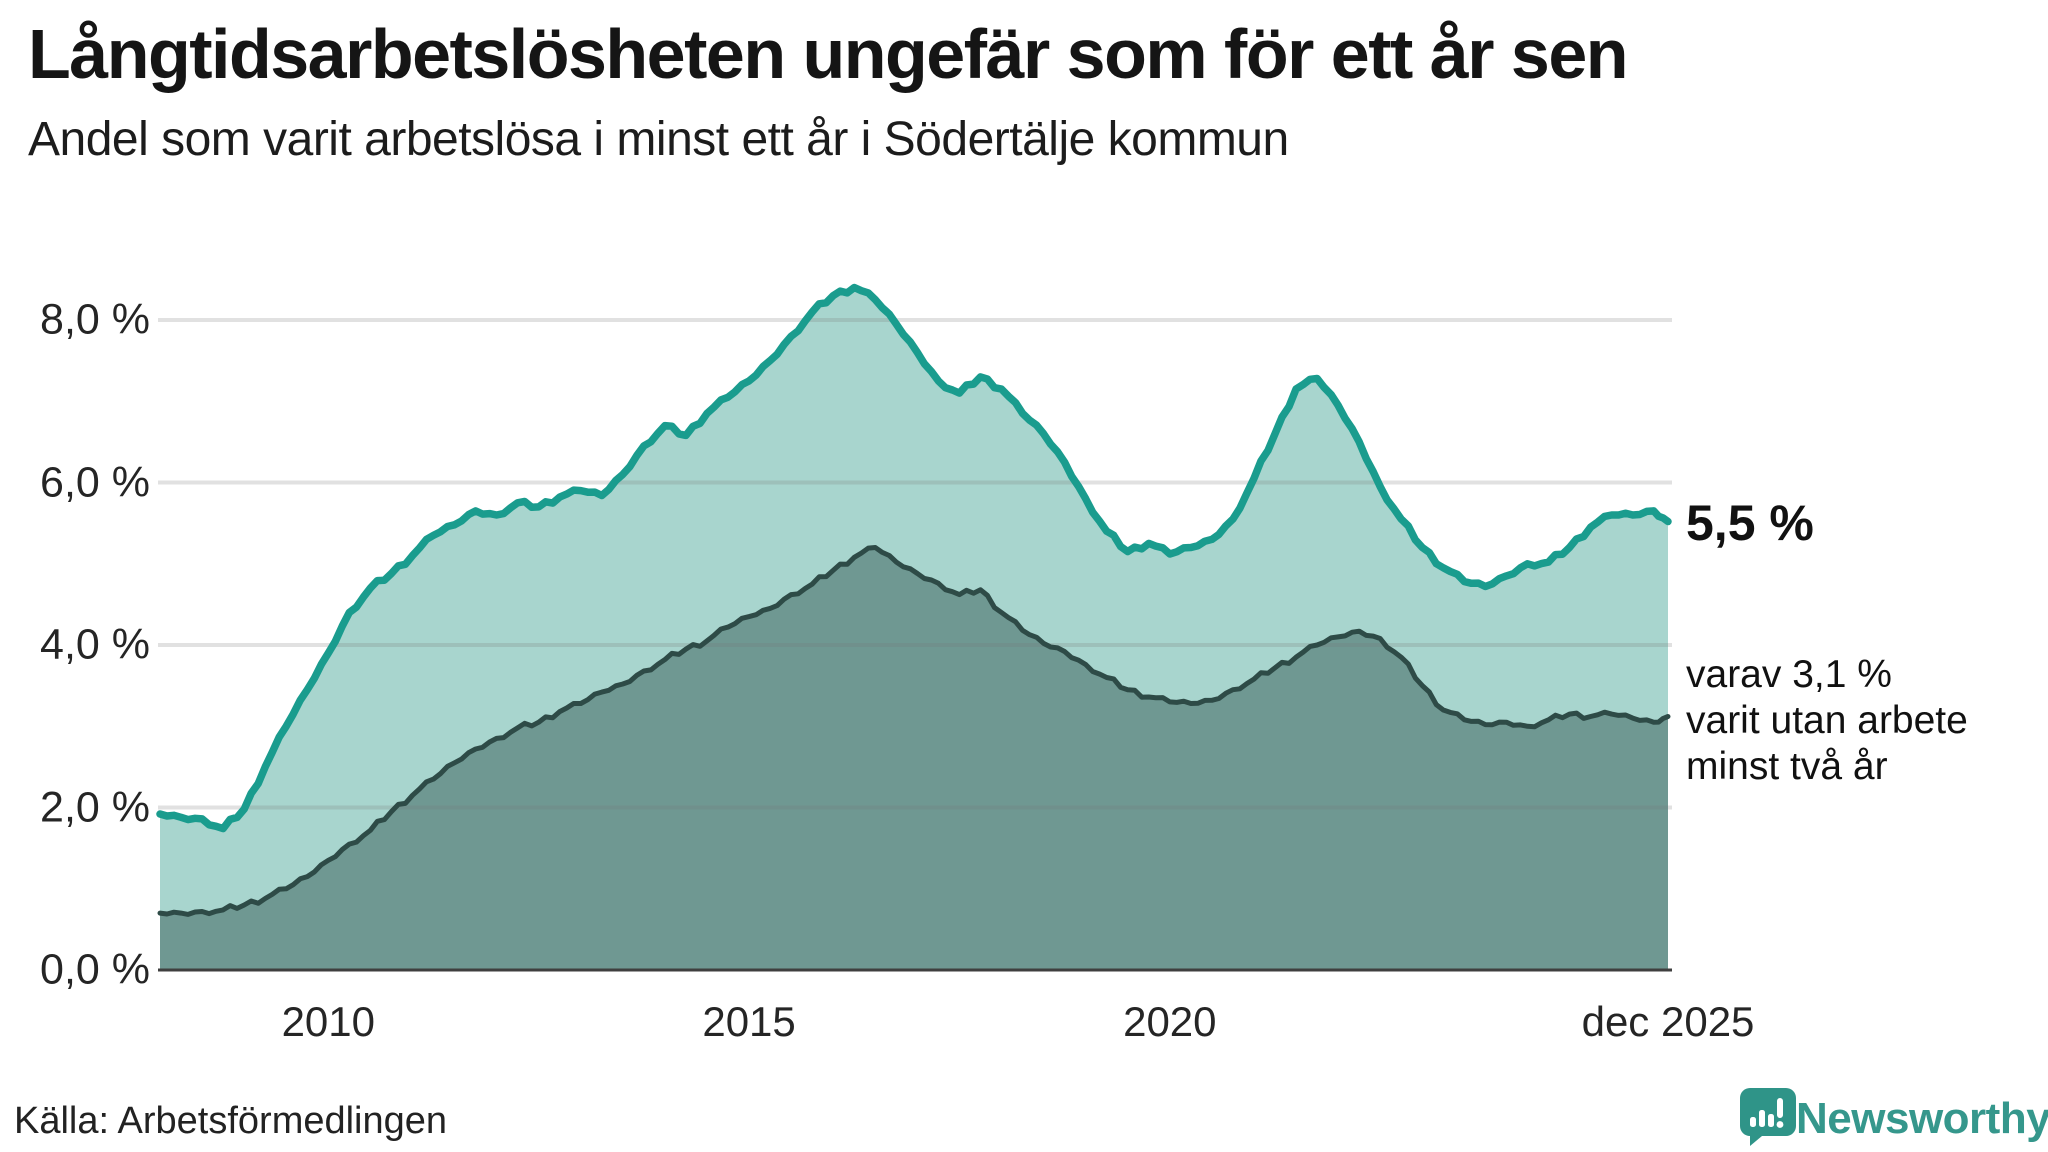 The image size is (2048, 1152). What do you see at coordinates (95, 969) in the screenshot?
I see `y-tick-label: 0,0 %` at bounding box center [95, 969].